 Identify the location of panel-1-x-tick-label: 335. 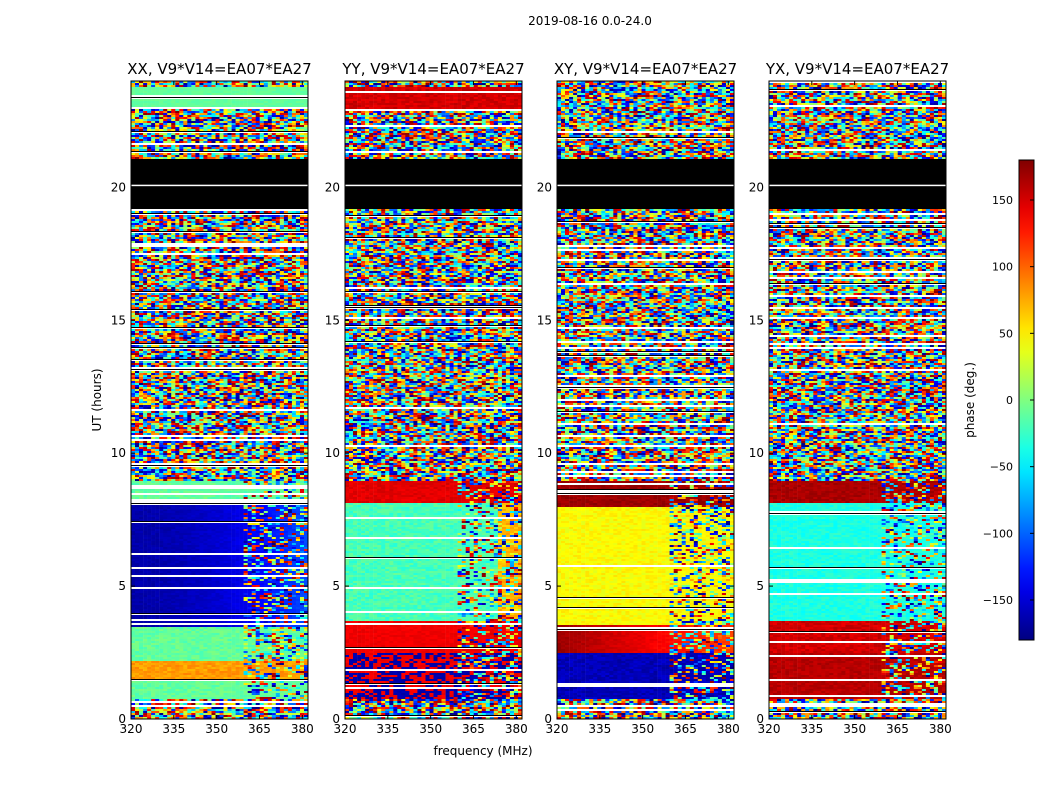
(173, 729).